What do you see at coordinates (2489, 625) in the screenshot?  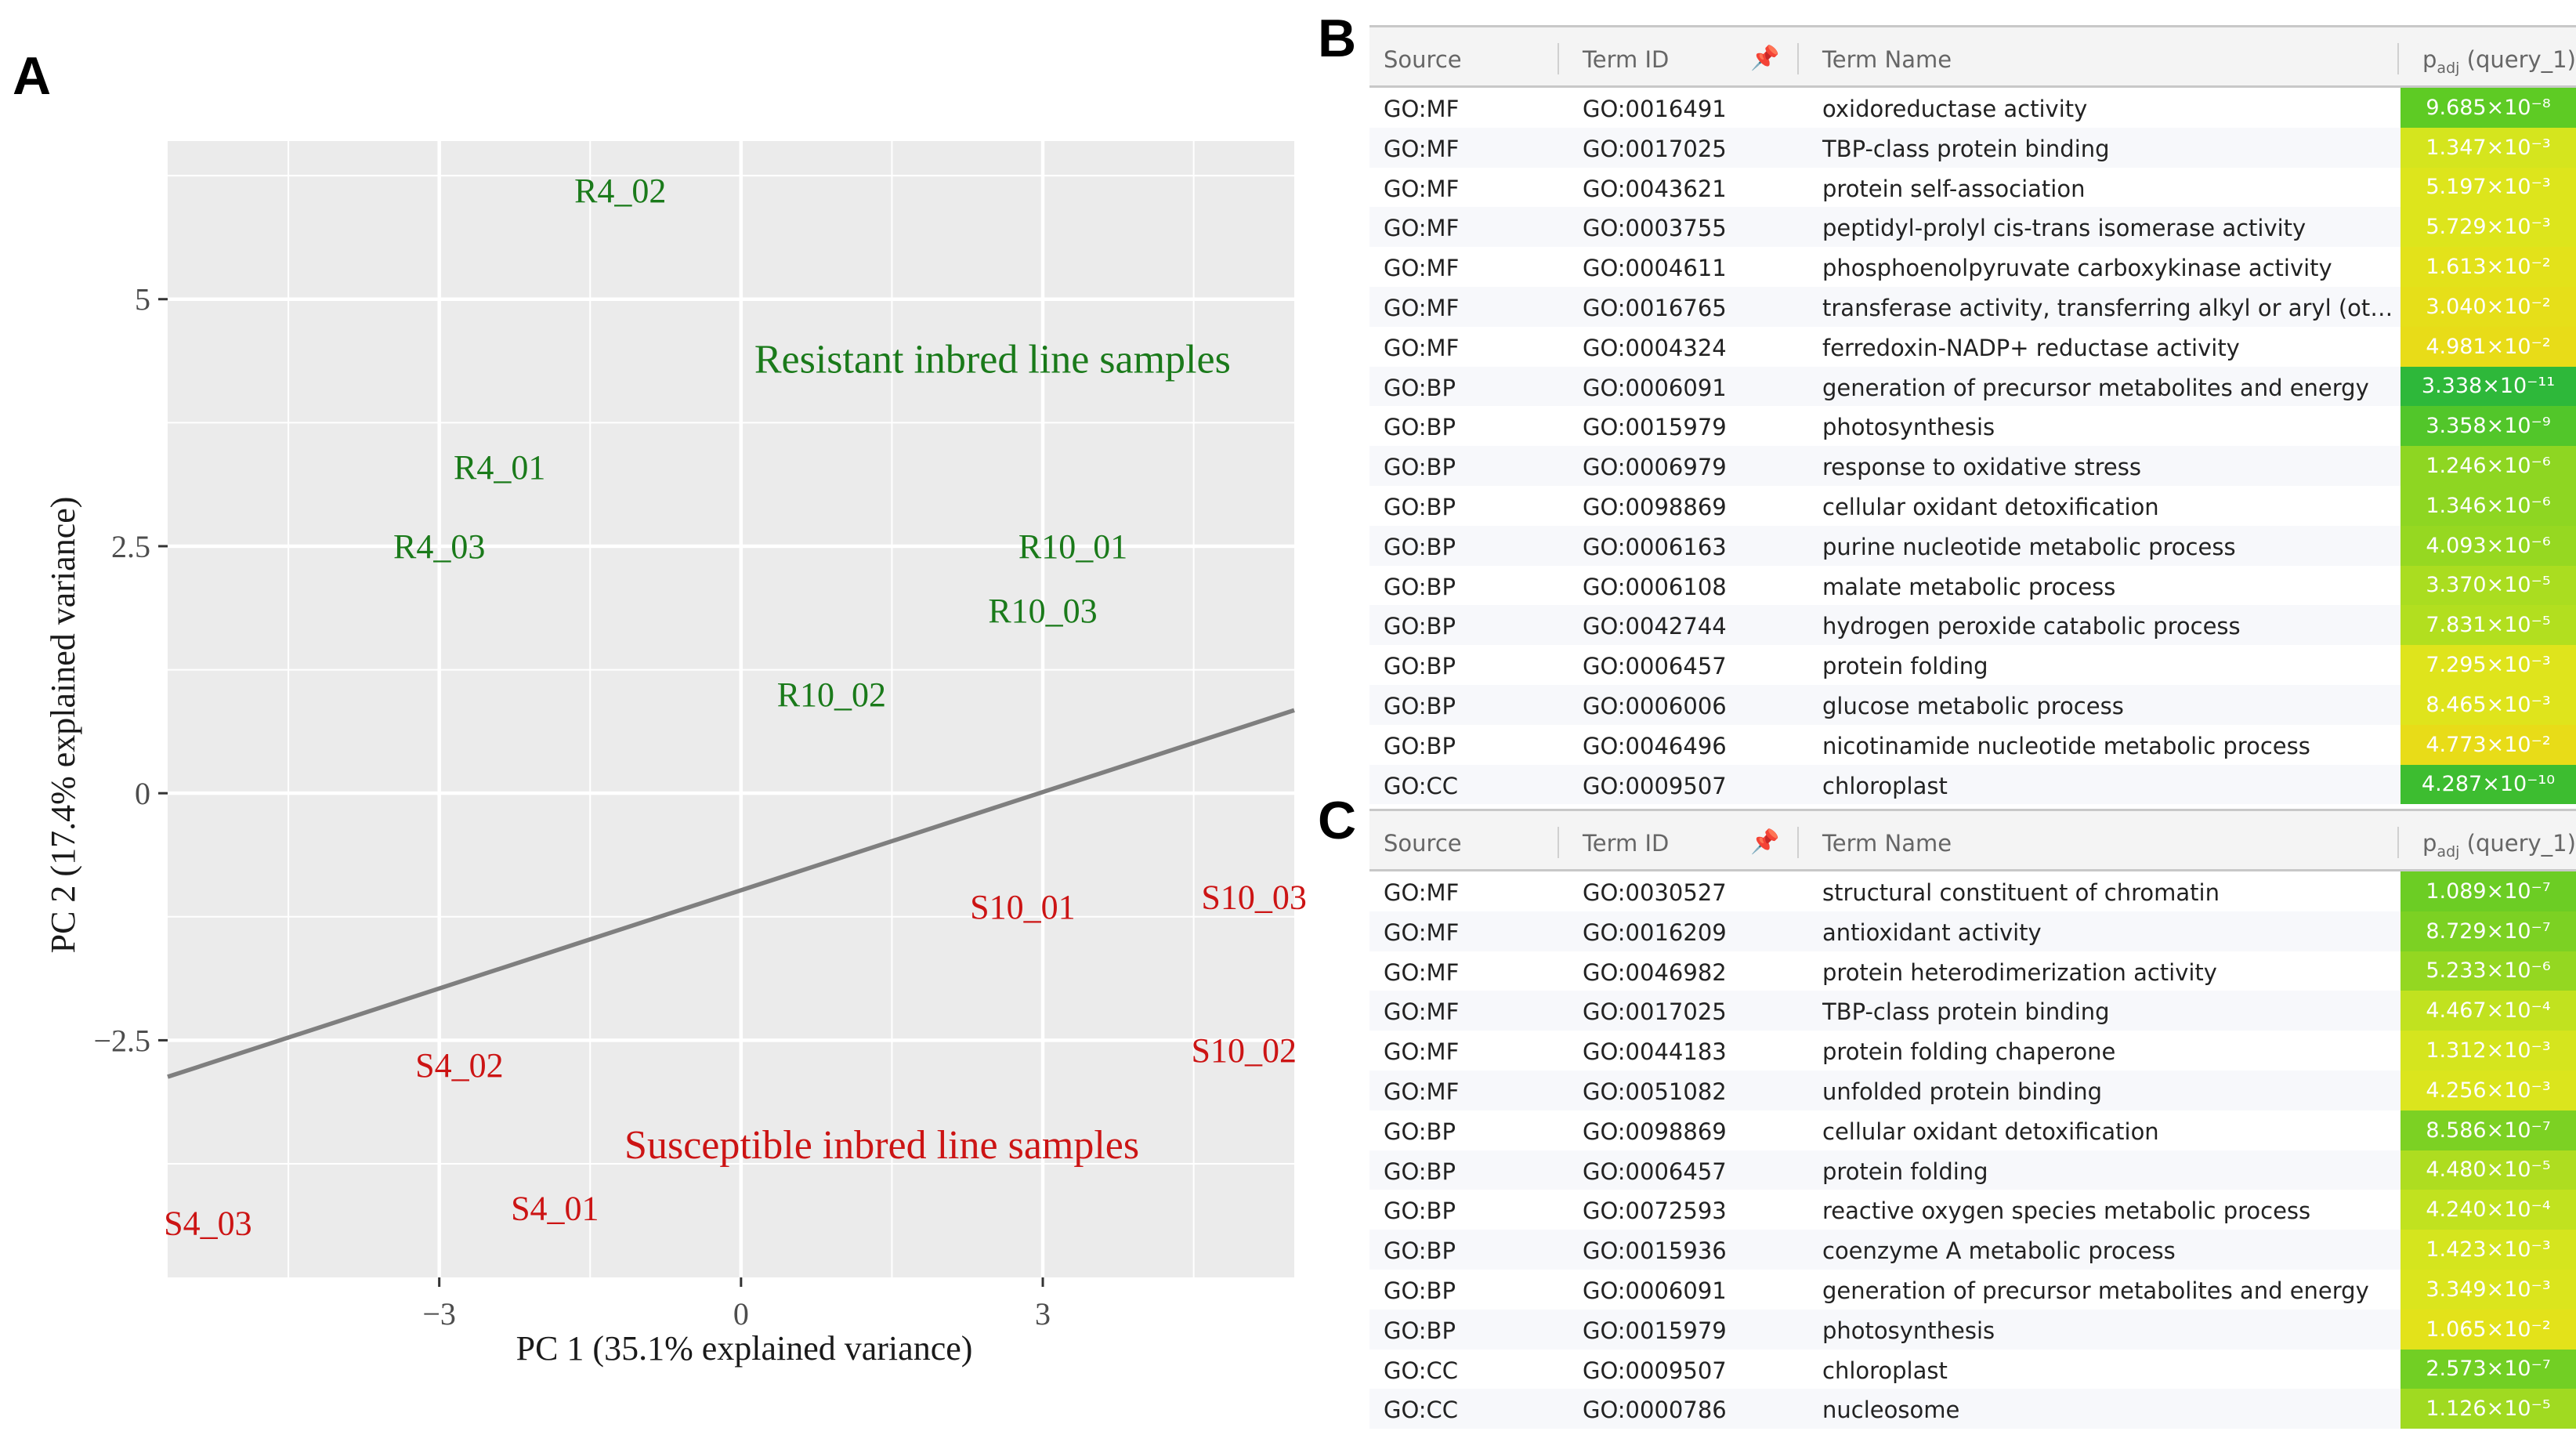 I see `padj-cell: 7.831×10⁻⁵` at bounding box center [2489, 625].